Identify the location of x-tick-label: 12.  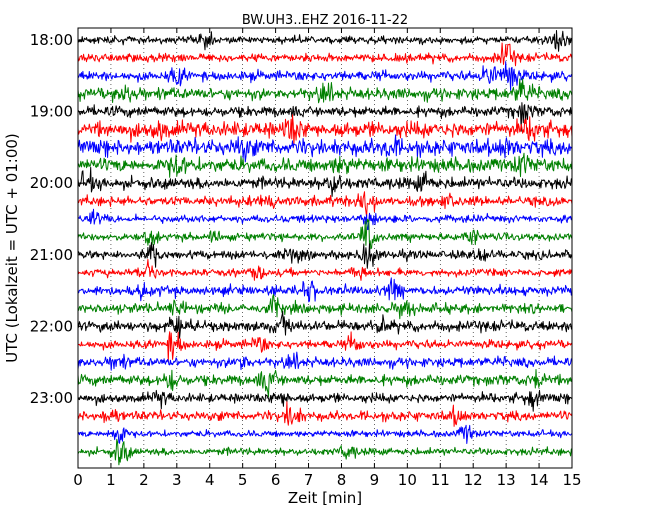
(473, 480).